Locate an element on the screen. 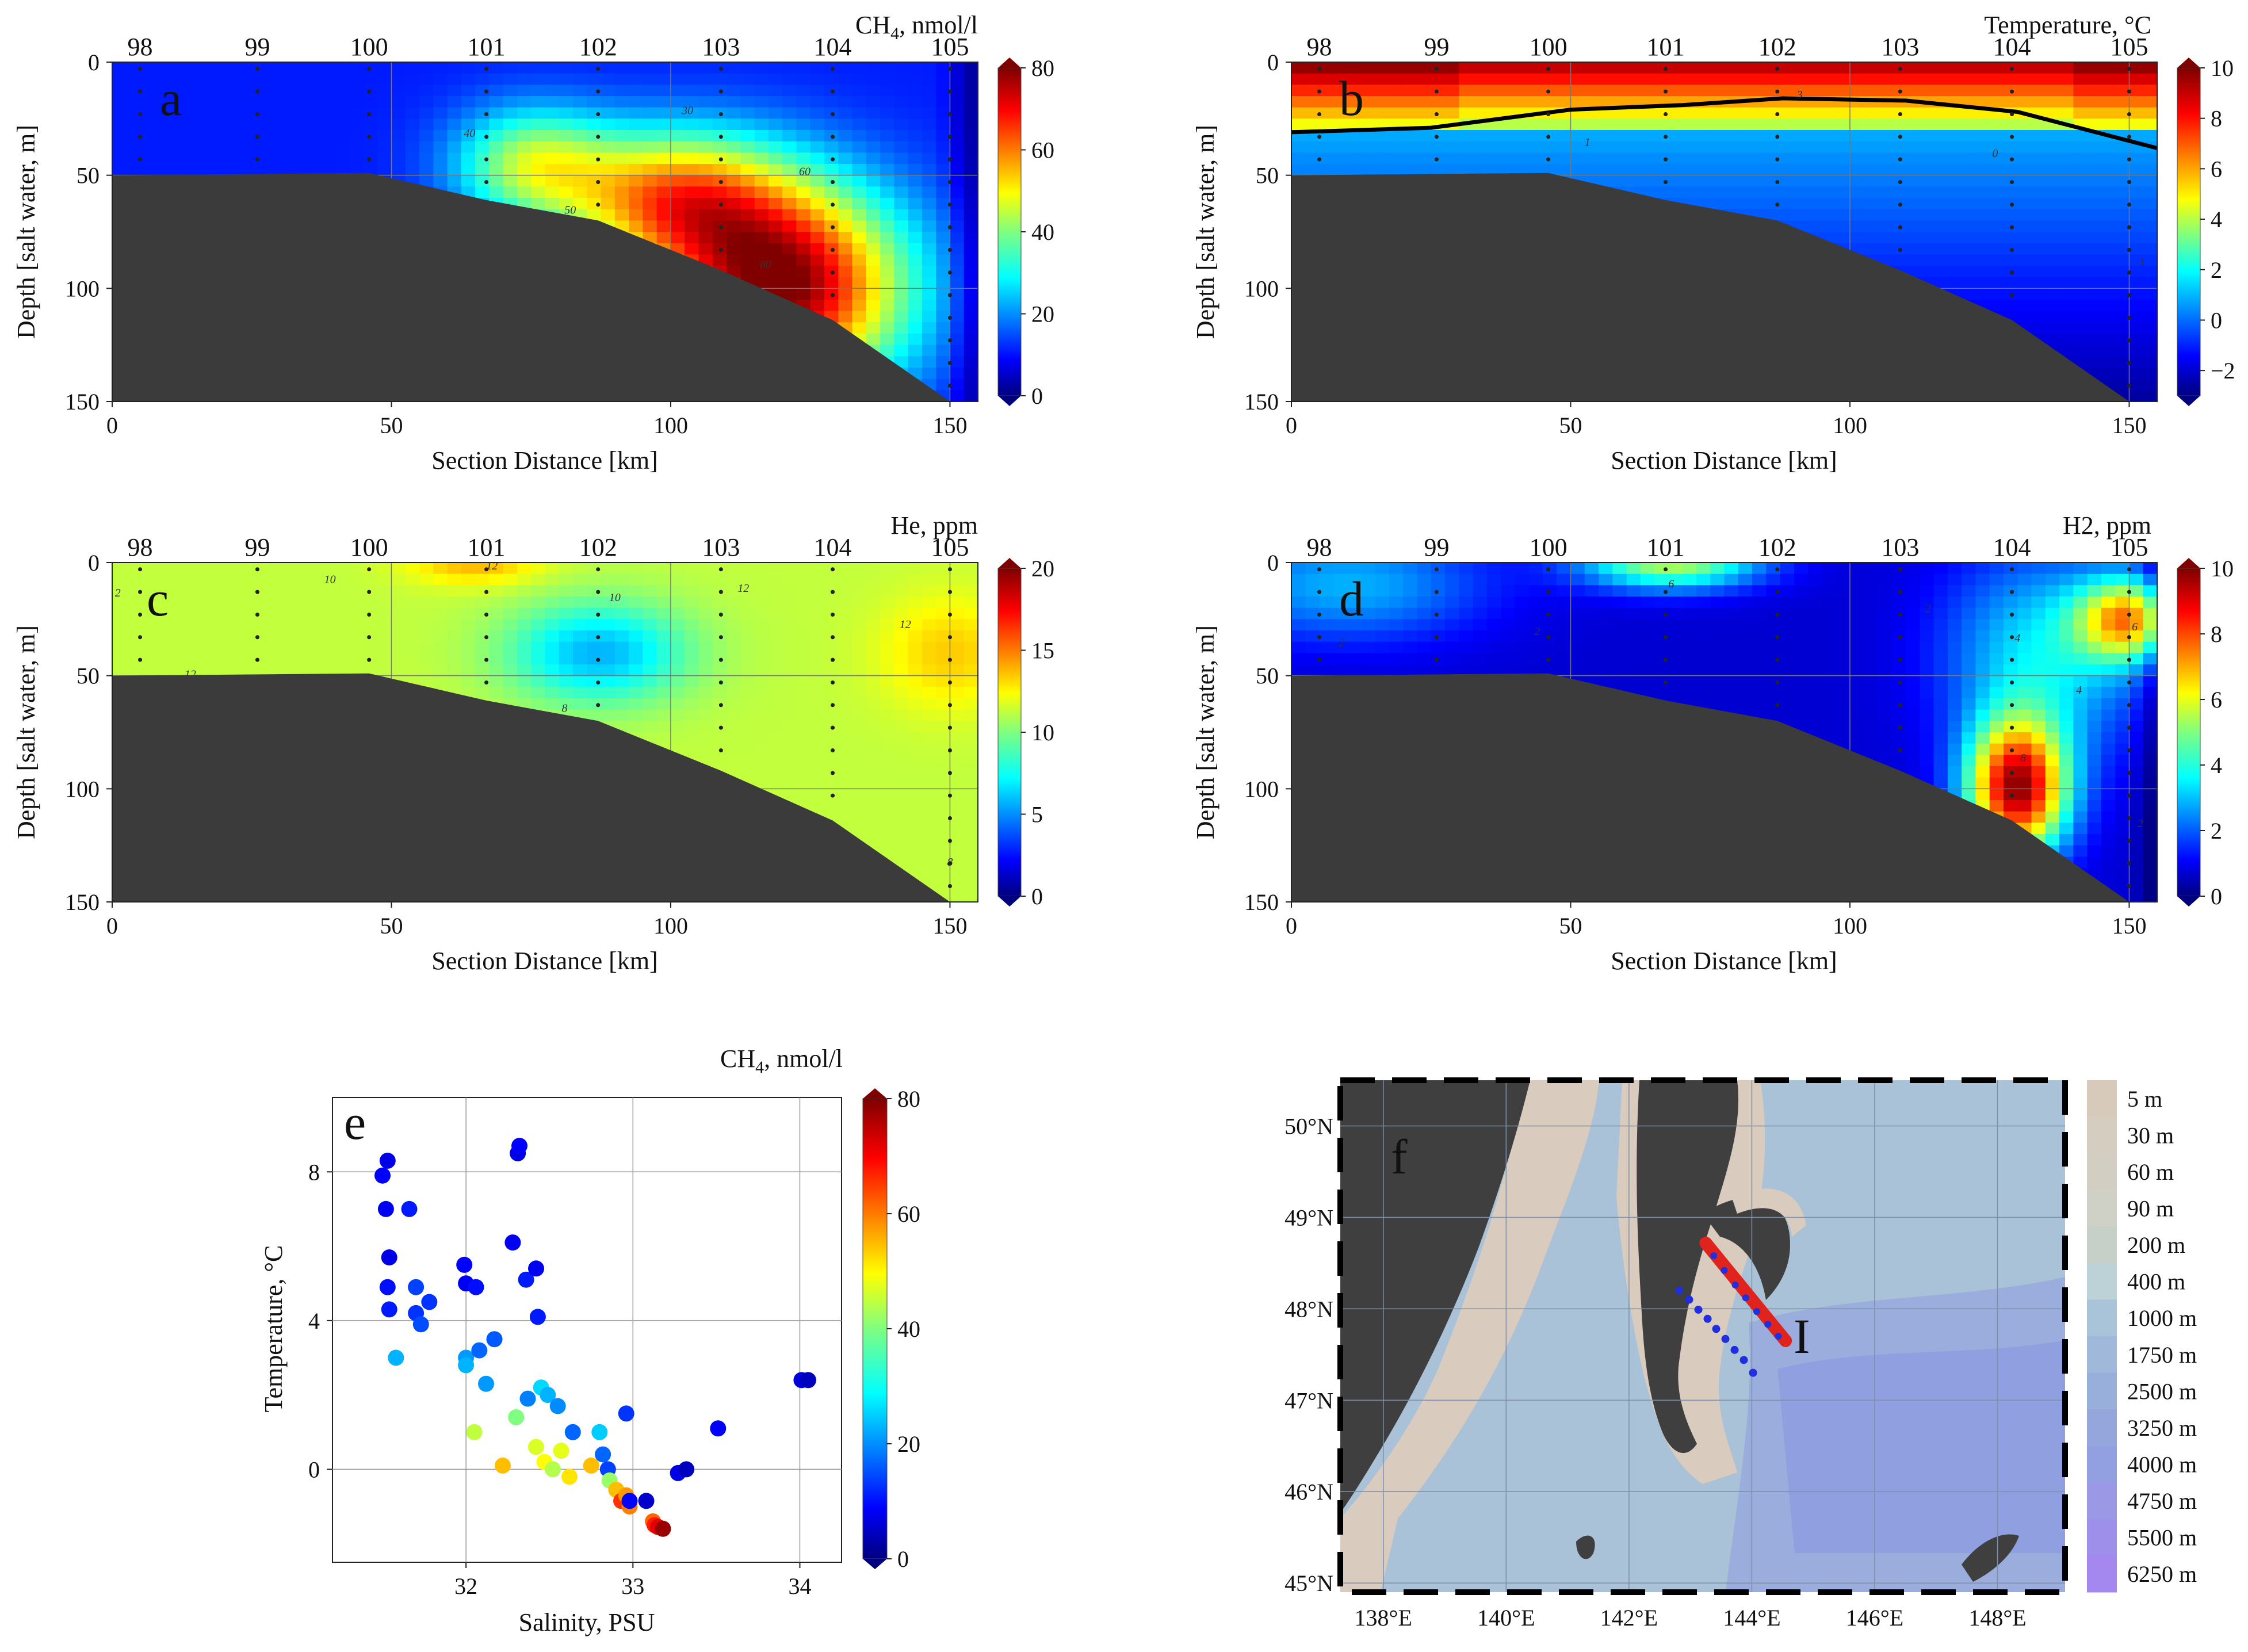  colorbar-tick-label: 2 is located at coordinates (2217, 270).